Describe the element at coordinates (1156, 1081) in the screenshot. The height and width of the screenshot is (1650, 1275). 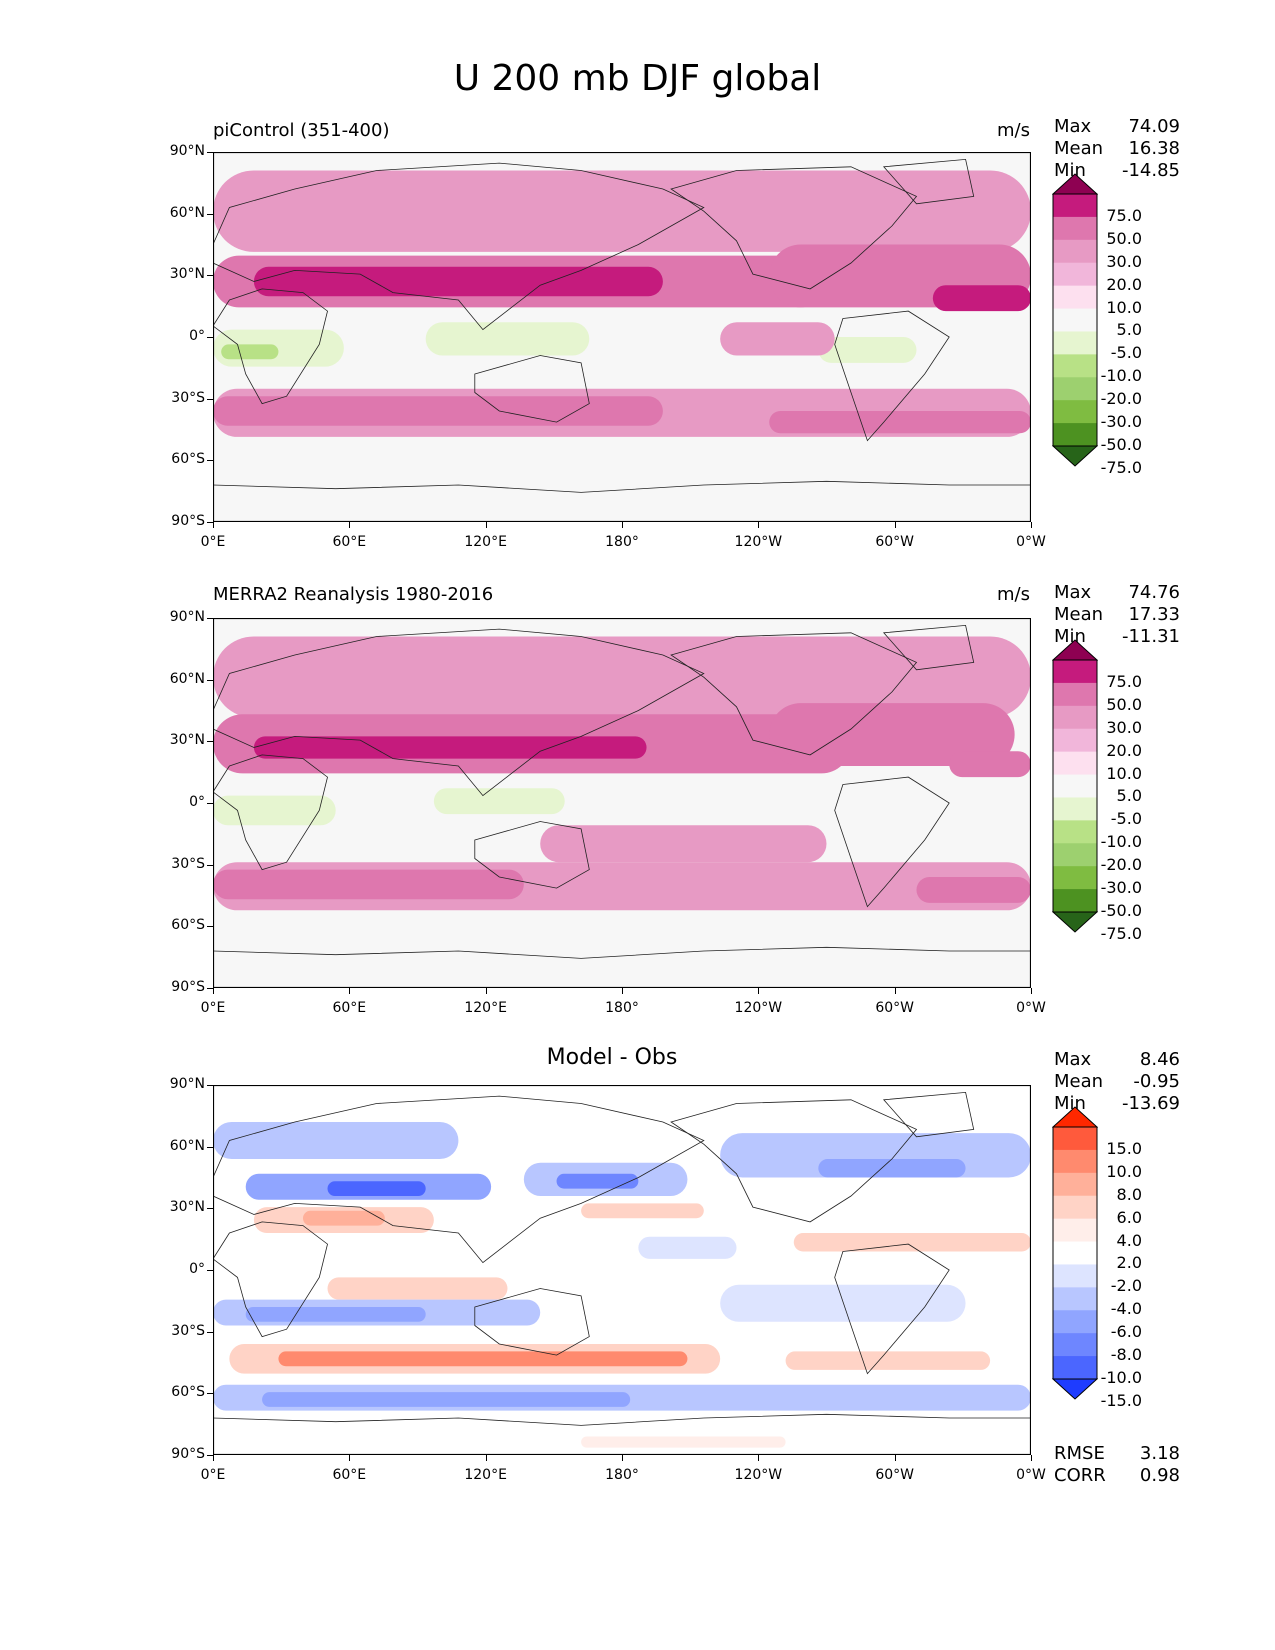
I see `stat-value: -0.95` at that location.